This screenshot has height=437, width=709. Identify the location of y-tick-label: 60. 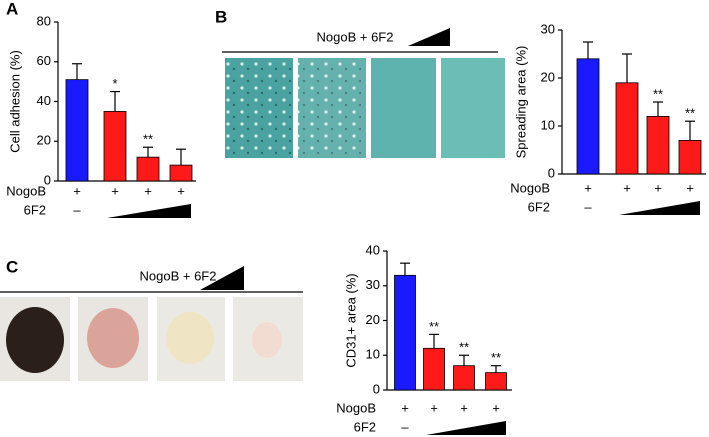
(44, 60).